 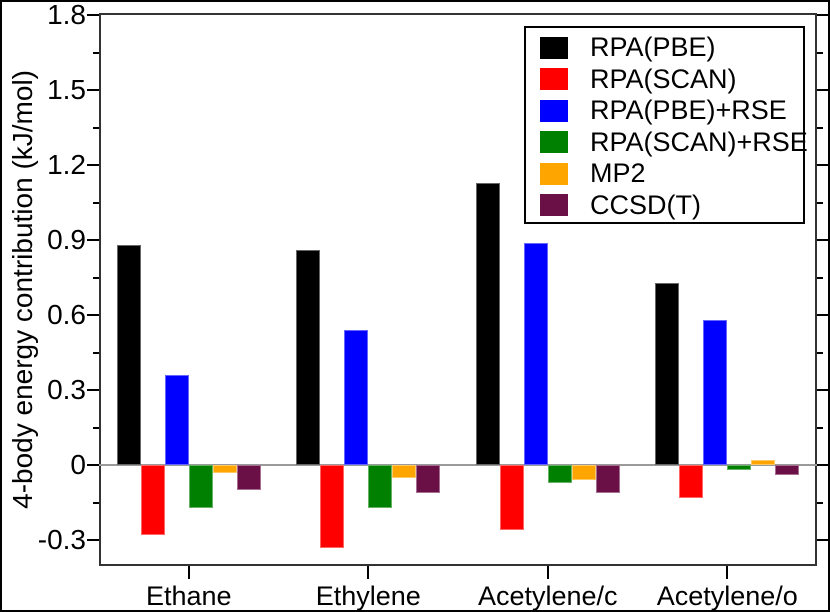 I want to click on bar-ccsd-t--ethylene, so click(x=428, y=479).